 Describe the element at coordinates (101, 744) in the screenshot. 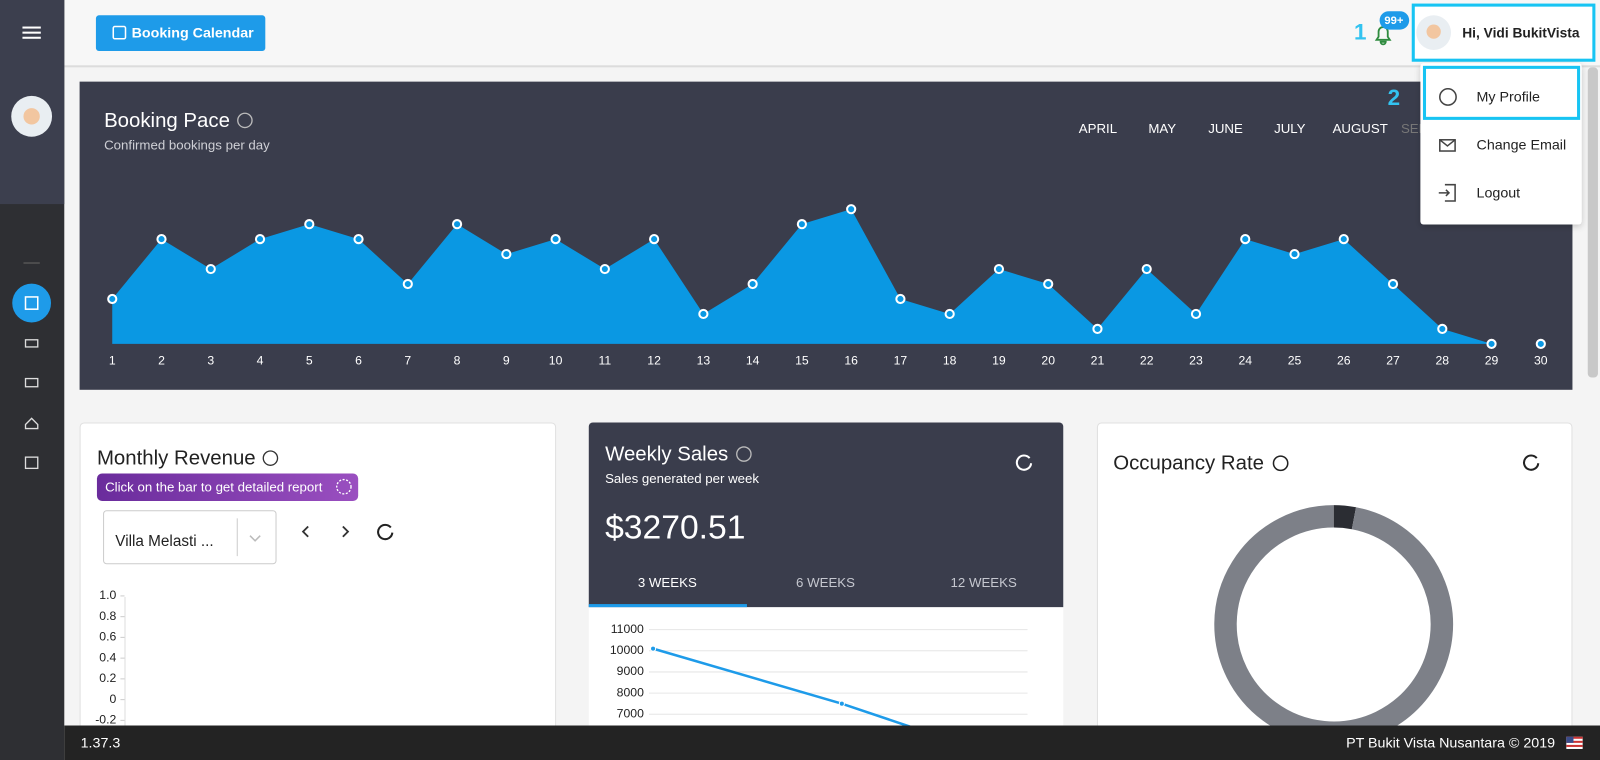

I see `version: 1.37.3` at that location.